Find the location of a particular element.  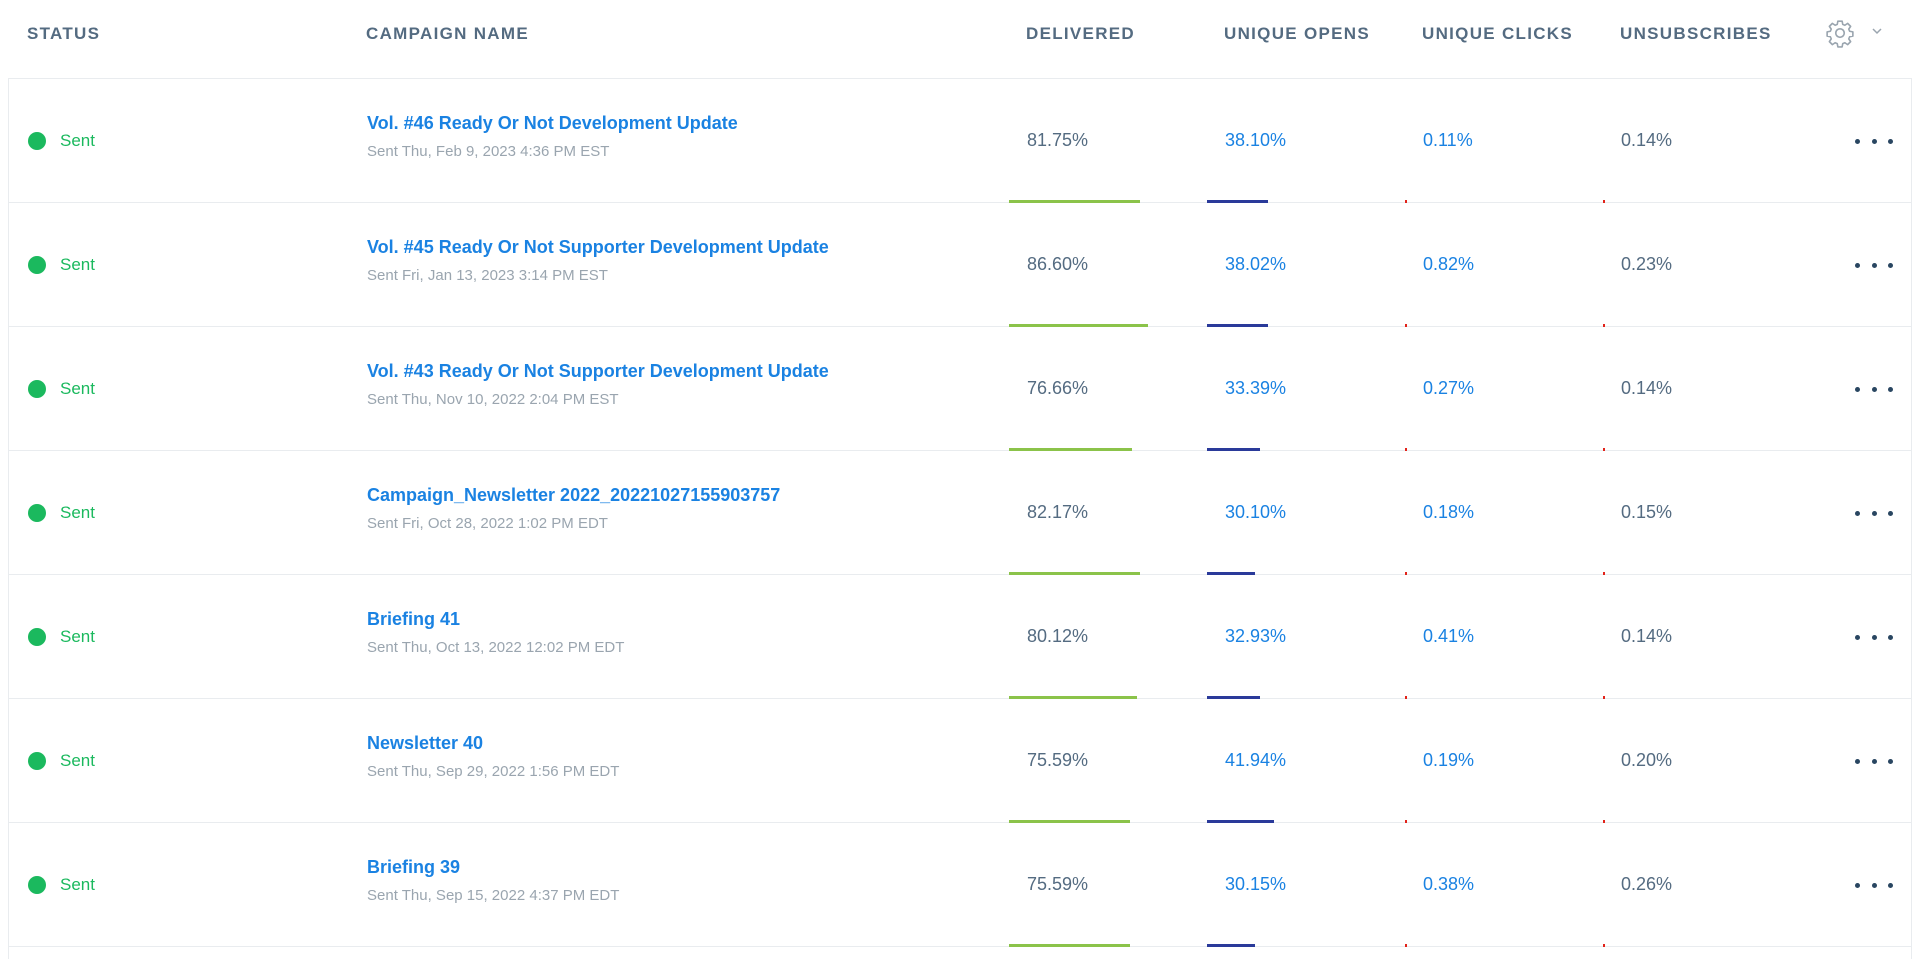

campaign-name-link: Newsletter 40 is located at coordinates (425, 743).